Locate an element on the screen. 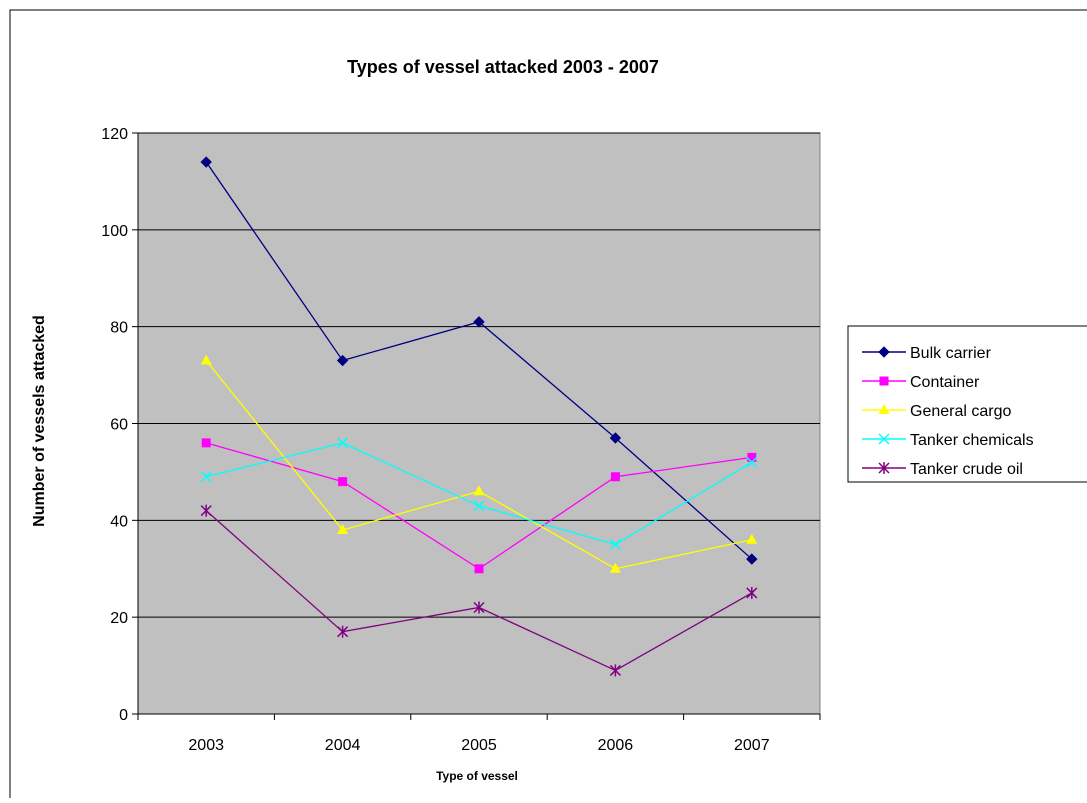 Image resolution: width=1087 pixels, height=803 pixels. y-tick-label: 40 is located at coordinates (119, 521).